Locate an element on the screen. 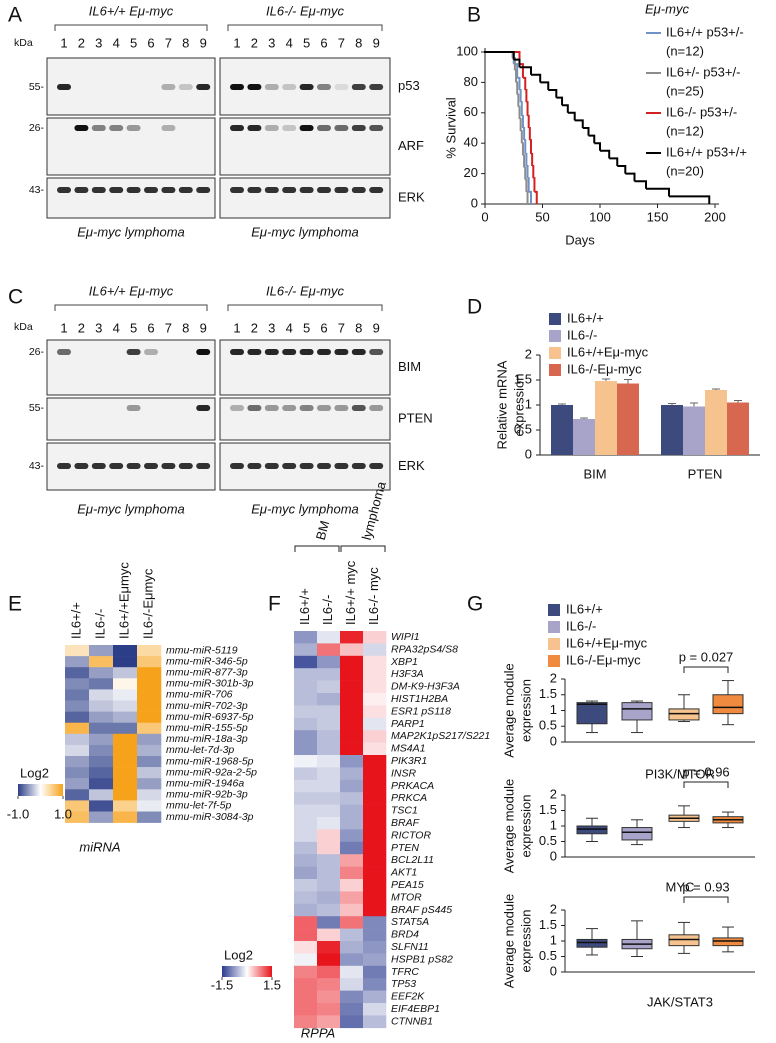 The image size is (776, 1043). y-tick-label: 2 is located at coordinates (553, 677).